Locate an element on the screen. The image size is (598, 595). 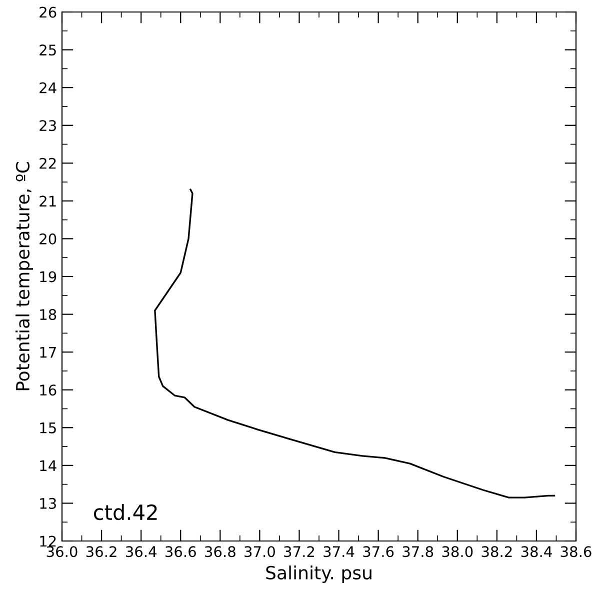
y-tick-label: 19 is located at coordinates (48, 276).